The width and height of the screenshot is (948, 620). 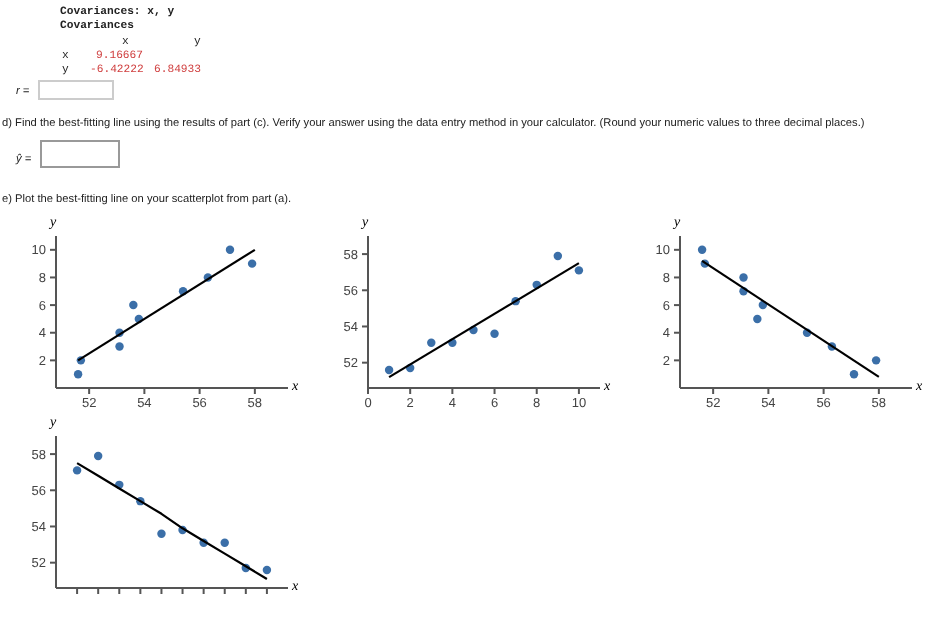 I want to click on line-series, so click(x=172, y=521).